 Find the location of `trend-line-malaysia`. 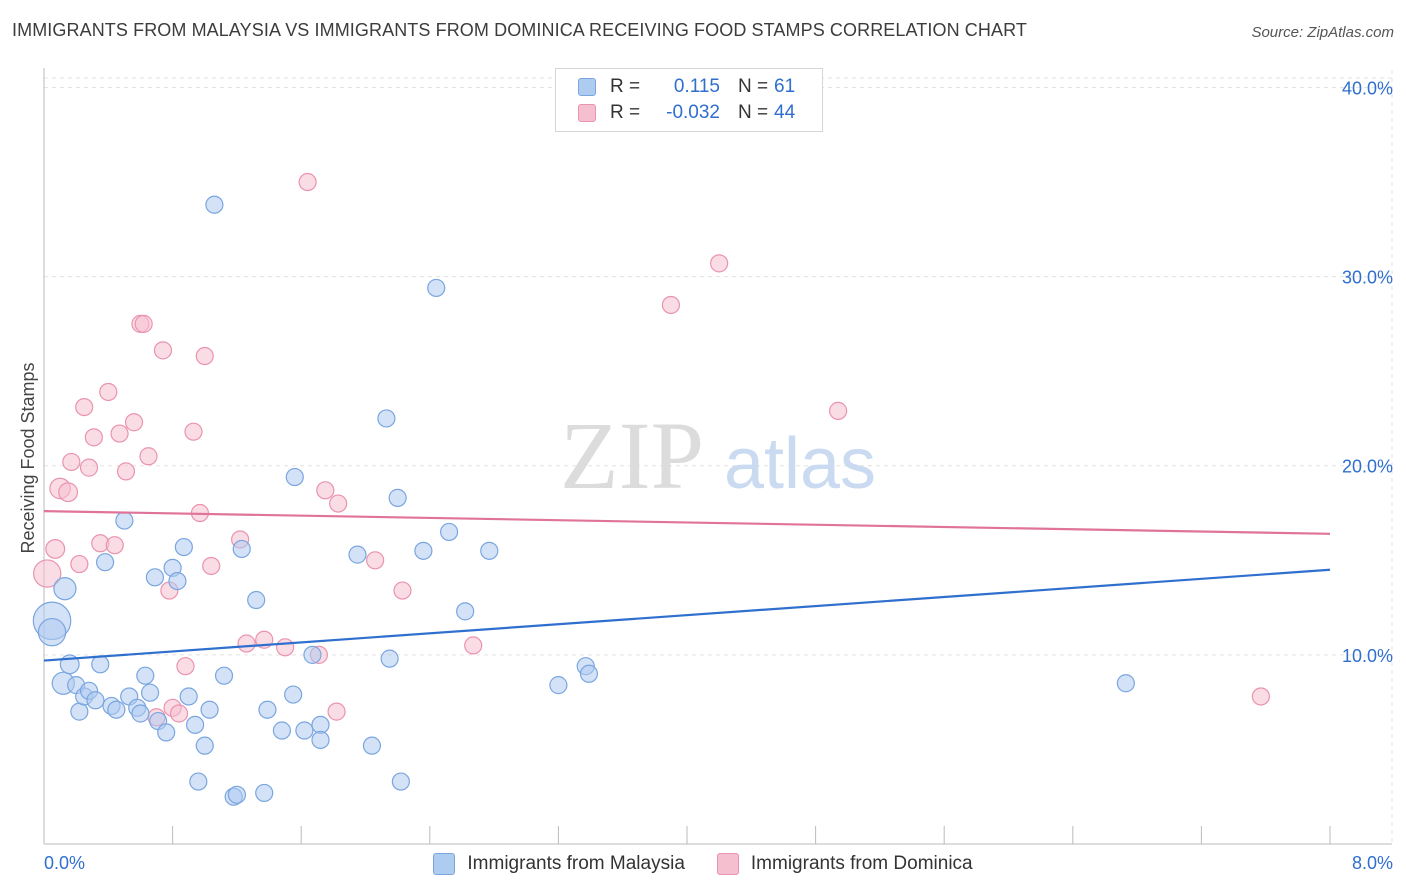

trend-line-malaysia is located at coordinates (687, 615).